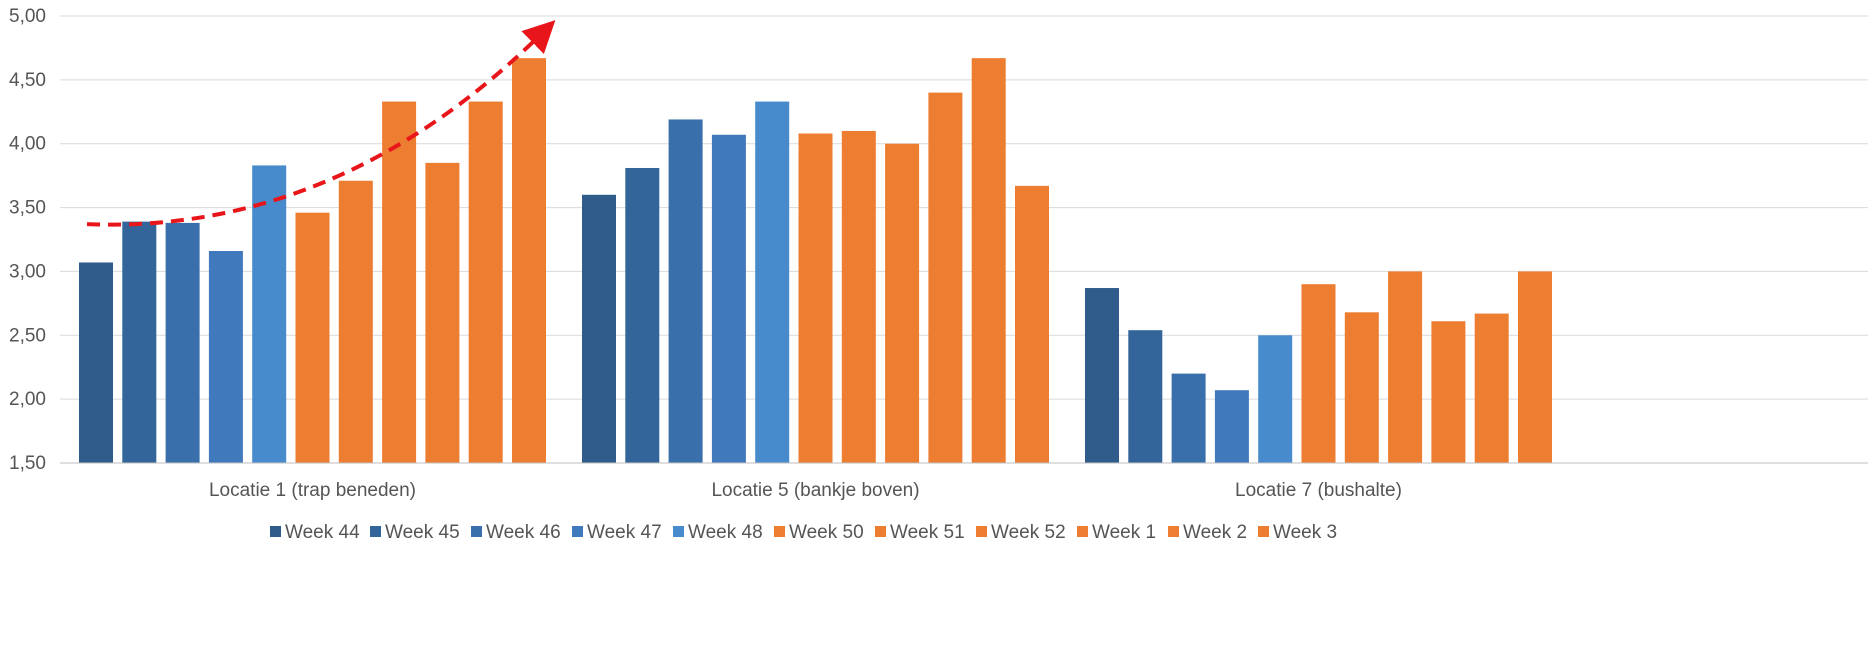 This screenshot has height=647, width=1875. I want to click on y-tick-label: 3,50, so click(27, 208).